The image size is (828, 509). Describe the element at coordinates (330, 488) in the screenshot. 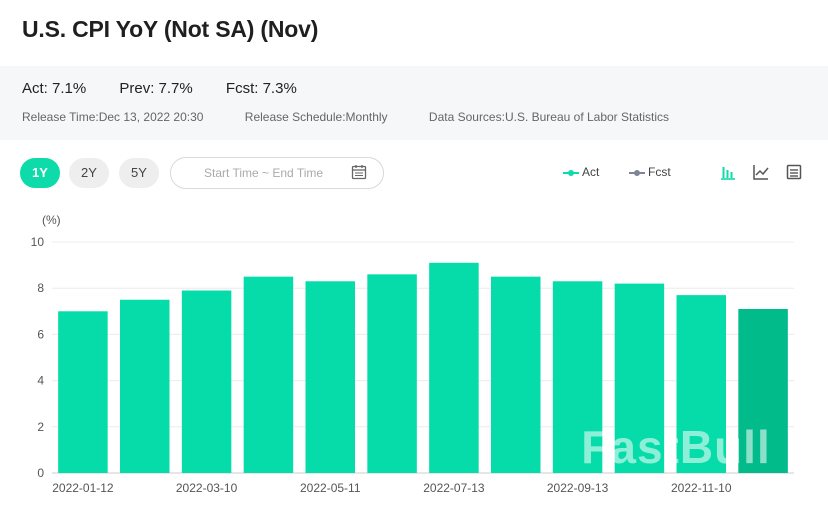

I see `x-tick-label: 2022-05-11` at that location.